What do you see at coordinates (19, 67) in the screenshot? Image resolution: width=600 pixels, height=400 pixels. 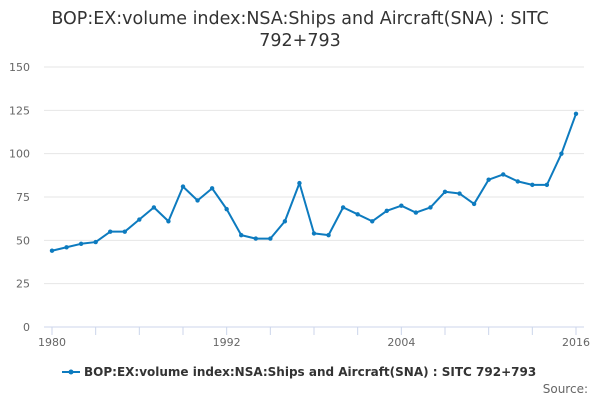 I see `y-tick-label: 150` at bounding box center [19, 67].